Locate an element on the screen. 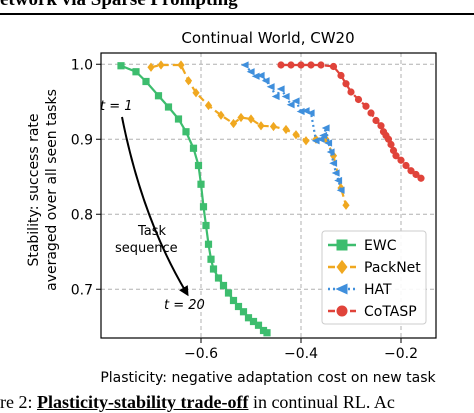  x-tick-label: −0.2 is located at coordinates (401, 354).